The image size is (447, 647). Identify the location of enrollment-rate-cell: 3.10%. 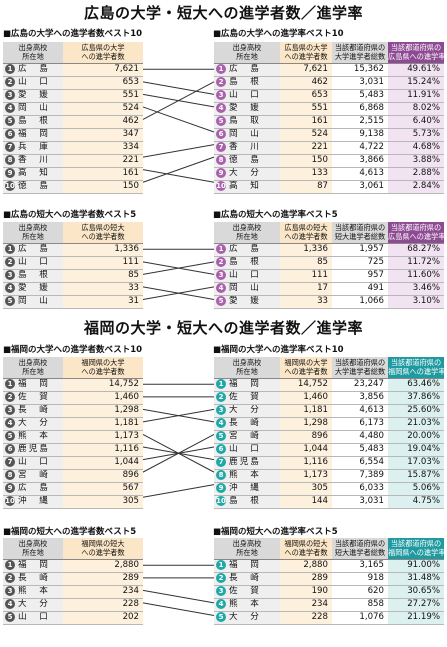
(416, 302).